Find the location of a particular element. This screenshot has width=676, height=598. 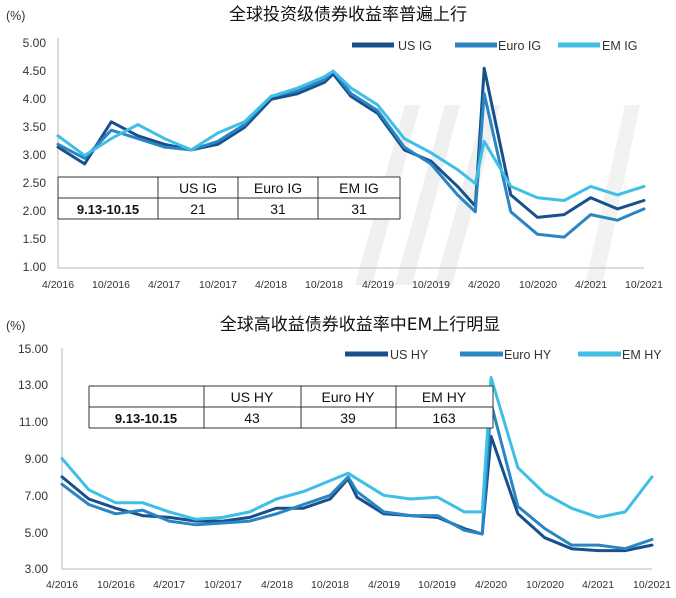

table-ig-row-label: 9.13-10.15 is located at coordinates (108, 209).